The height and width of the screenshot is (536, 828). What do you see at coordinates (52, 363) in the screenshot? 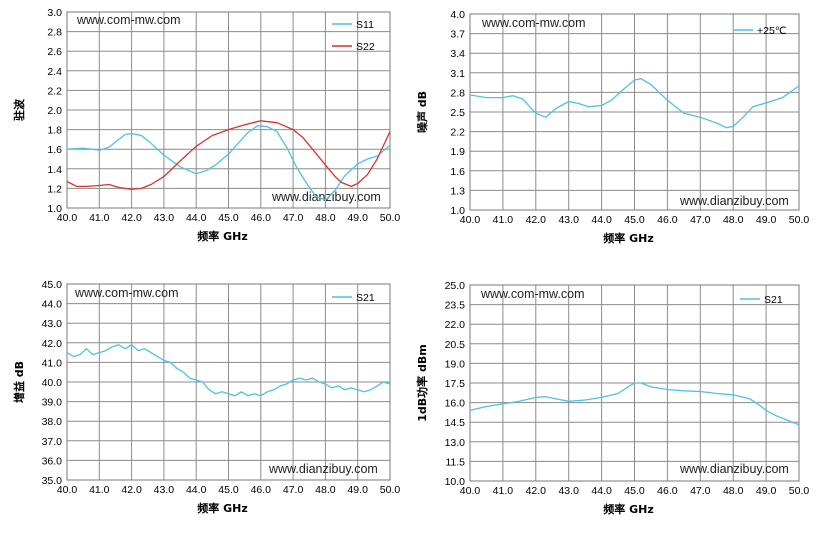
I see `y-tick-label: 41.0` at bounding box center [52, 363].